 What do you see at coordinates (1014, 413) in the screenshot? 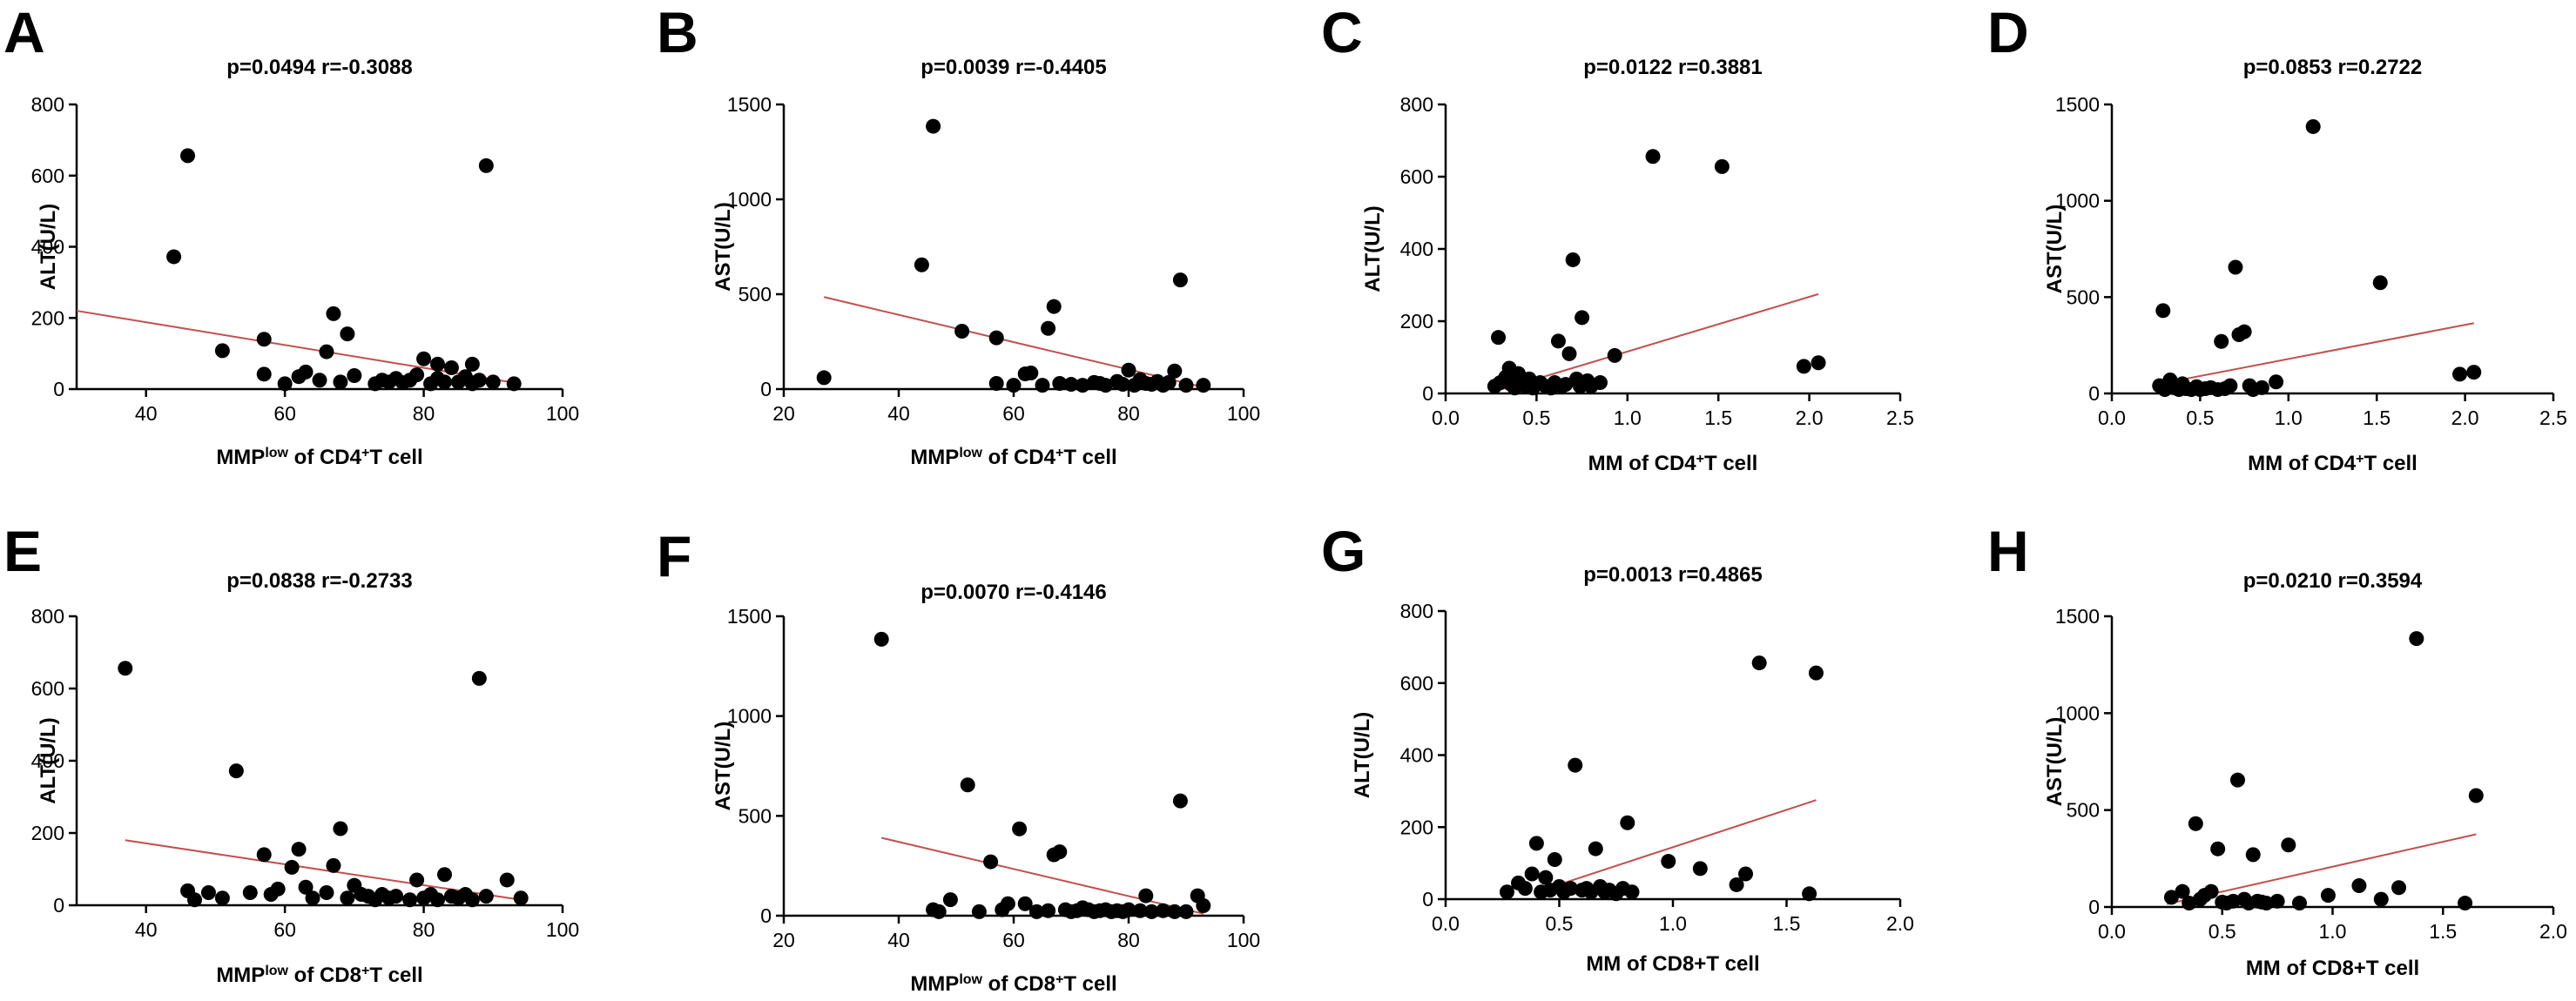
I see `x-tick-label: 60` at bounding box center [1014, 413].